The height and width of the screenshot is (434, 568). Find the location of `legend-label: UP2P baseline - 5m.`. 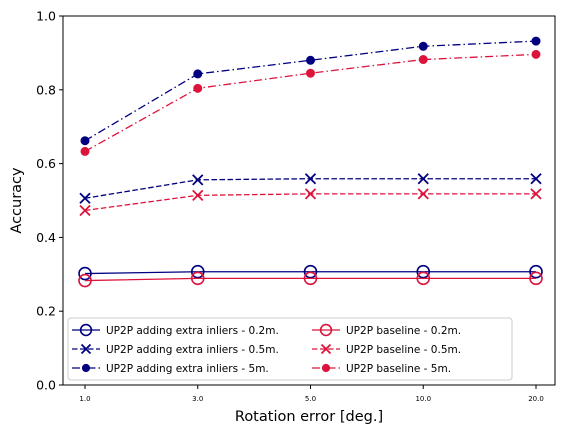

legend-label: UP2P baseline - 5m. is located at coordinates (398, 369).